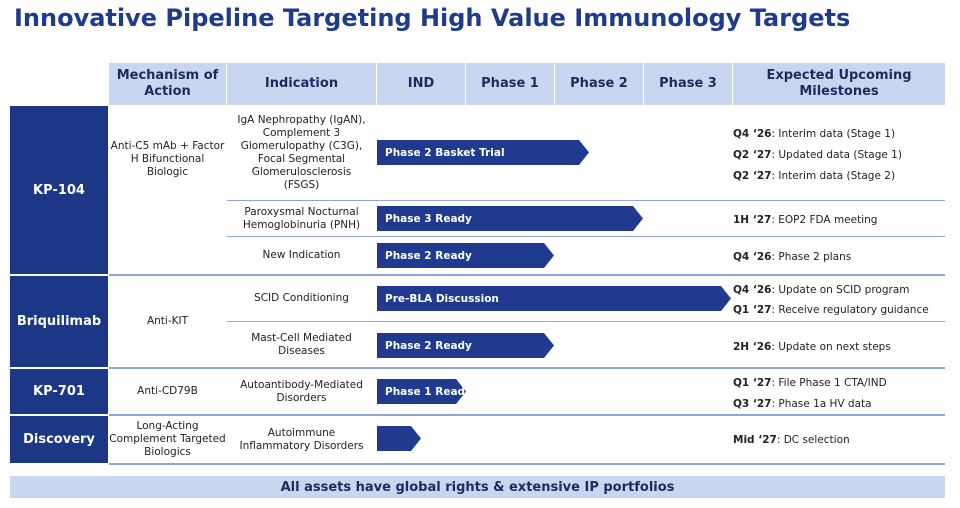 The width and height of the screenshot is (960, 508). I want to click on milestone: Q2 ‘27: Updated data (Stage 1), so click(817, 155).